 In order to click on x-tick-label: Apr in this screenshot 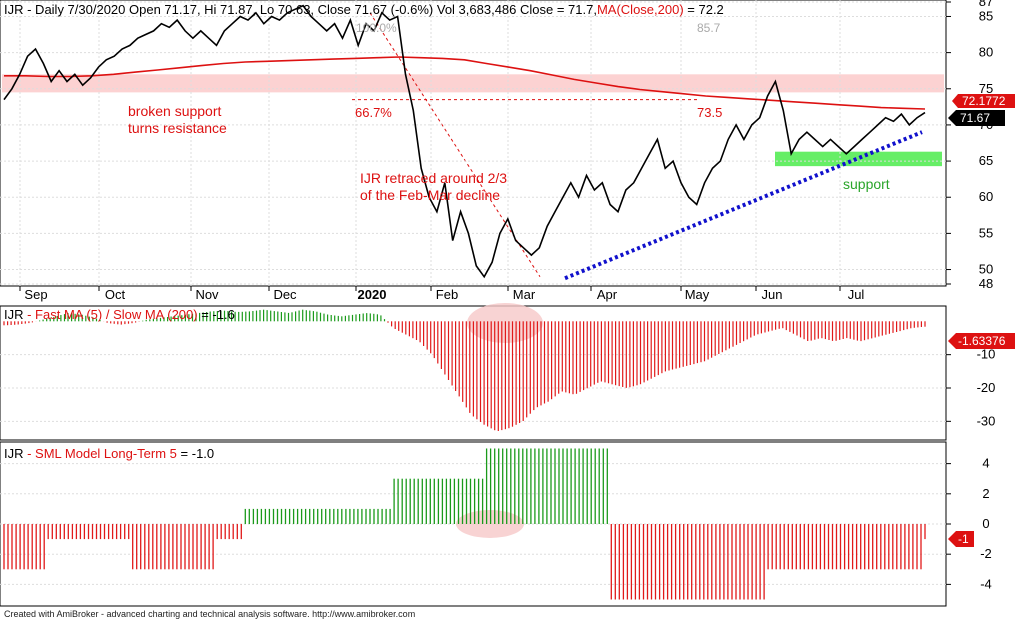, I will do `click(607, 294)`.